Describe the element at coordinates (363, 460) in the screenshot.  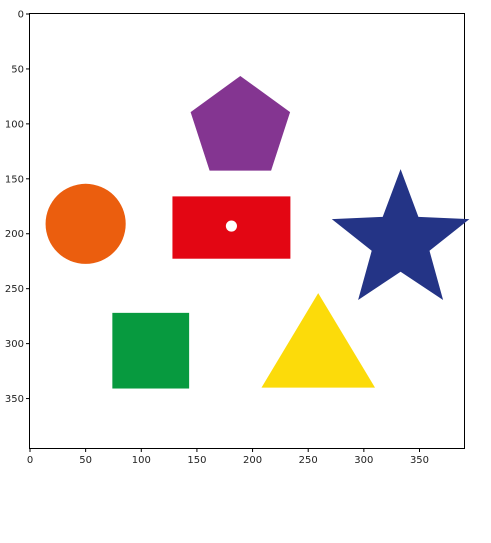
I see `x-tick-label: 300` at that location.